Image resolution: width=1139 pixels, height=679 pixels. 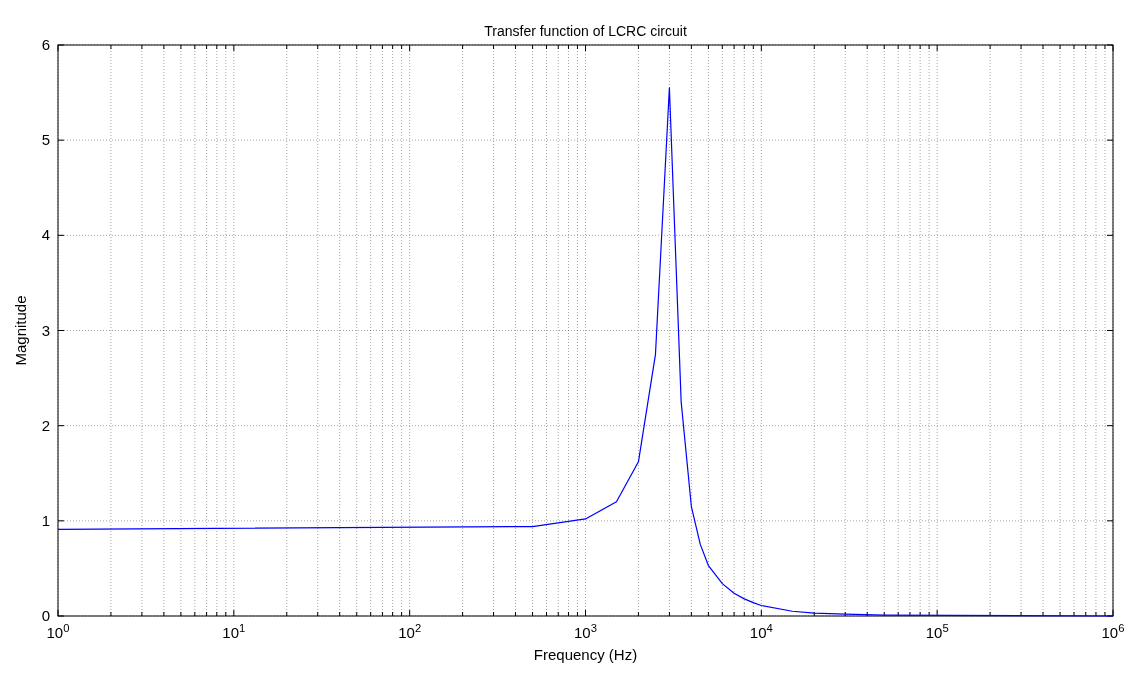 What do you see at coordinates (45, 235) in the screenshot?
I see `y-tick-label: 4` at bounding box center [45, 235].